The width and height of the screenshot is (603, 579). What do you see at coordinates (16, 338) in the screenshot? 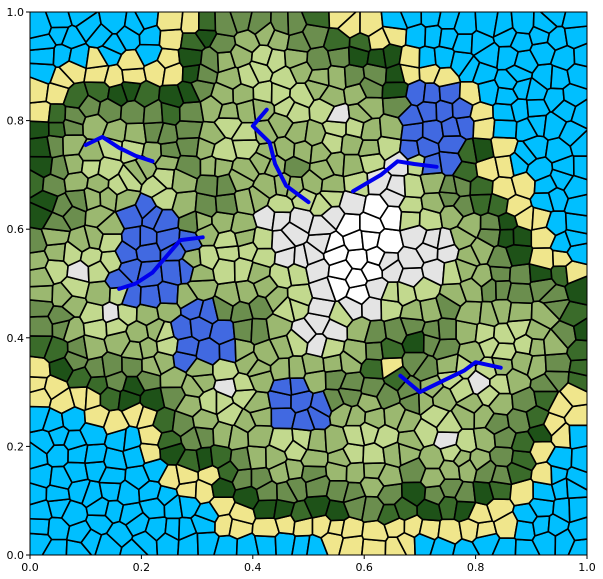
I see `y-tick-label: 0.4` at bounding box center [16, 338].